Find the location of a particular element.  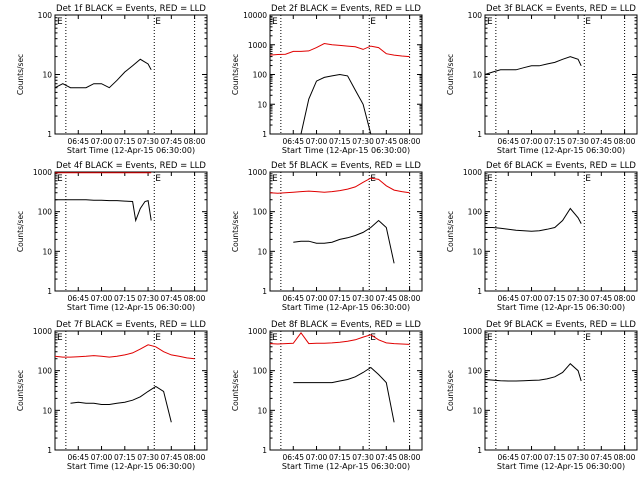

panel-title: Det 9f BLACK = Events, RED = LLD is located at coordinates (561, 325).